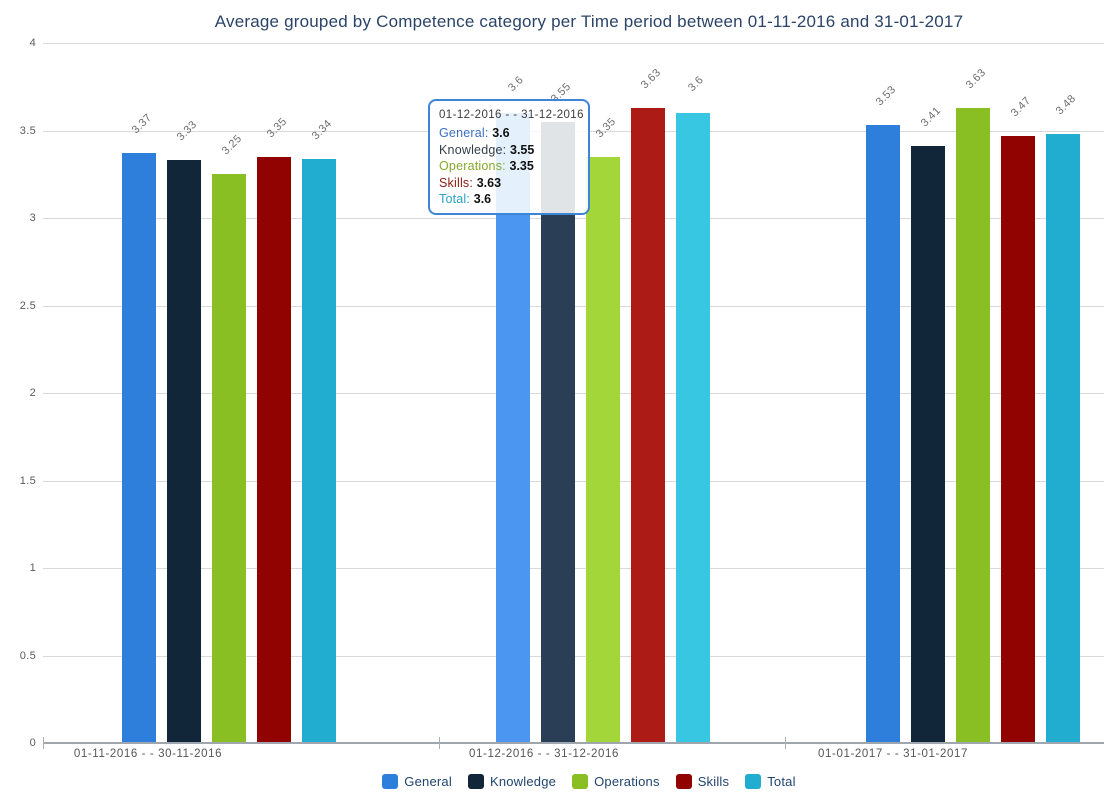 This screenshot has width=1104, height=798. I want to click on x-axis-line, so click(573, 743).